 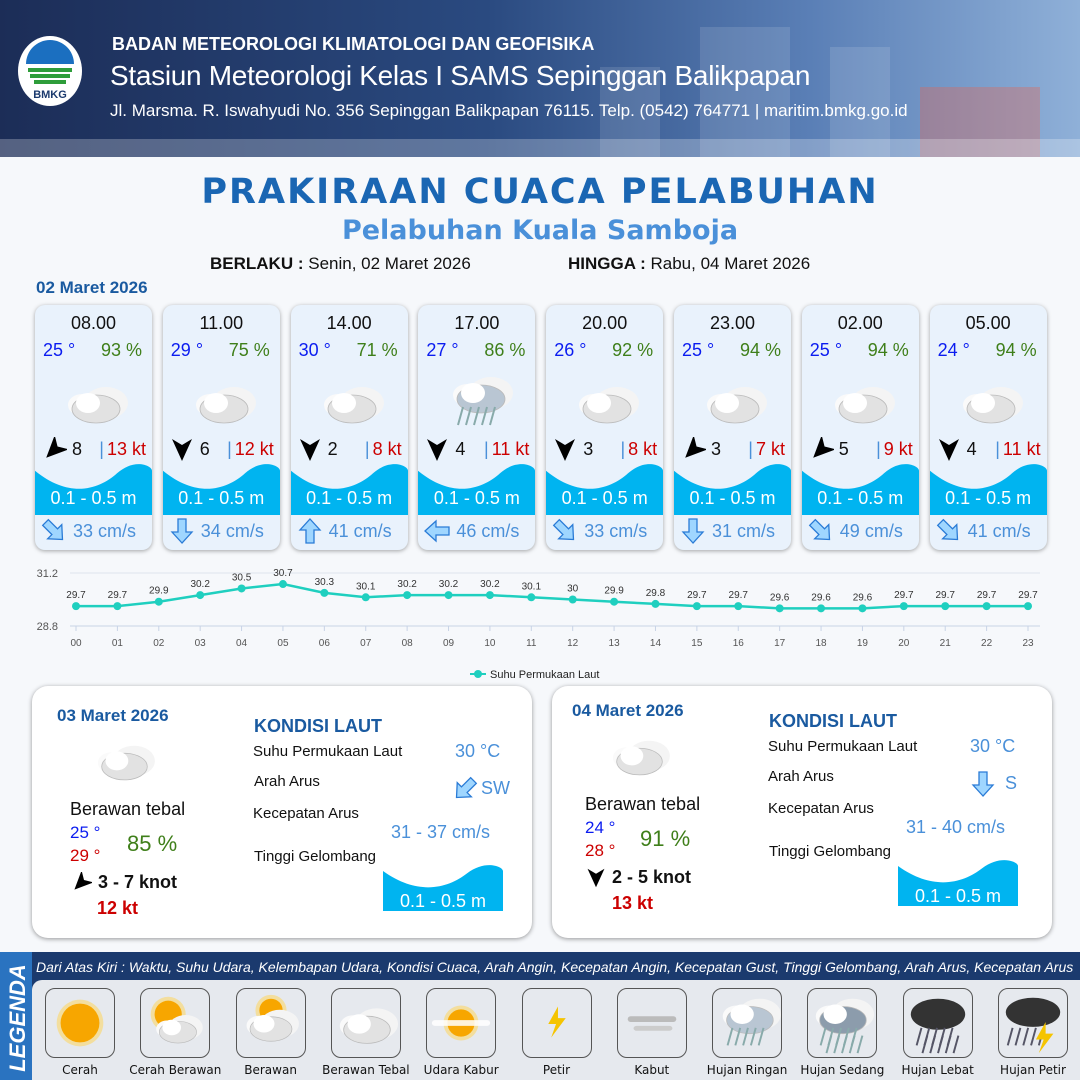 I want to click on legend-item-label: Petir, so click(x=556, y=1070).